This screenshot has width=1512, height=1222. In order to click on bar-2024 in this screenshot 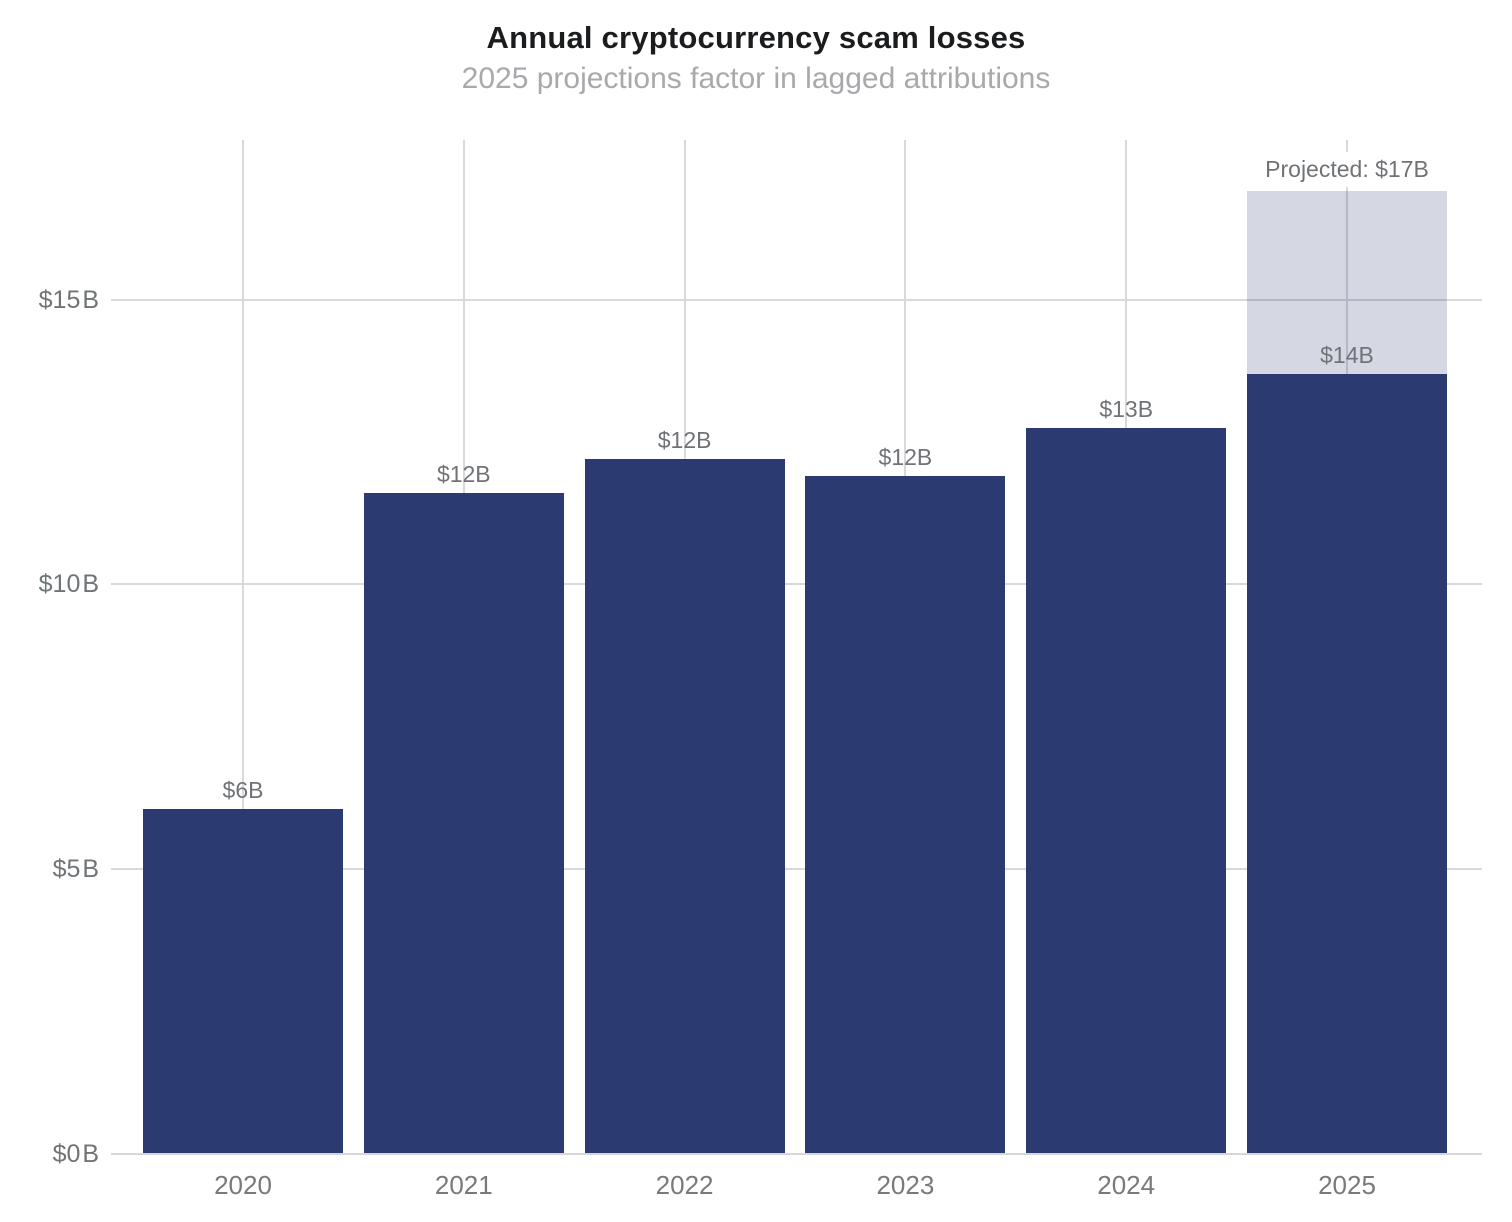, I will do `click(1126, 790)`.